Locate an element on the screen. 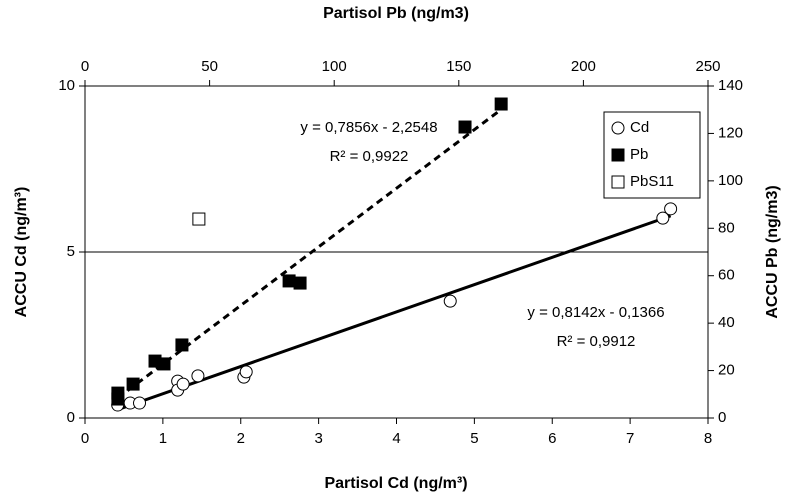 The width and height of the screenshot is (785, 497). x2-tick-label: 100 is located at coordinates (334, 66).